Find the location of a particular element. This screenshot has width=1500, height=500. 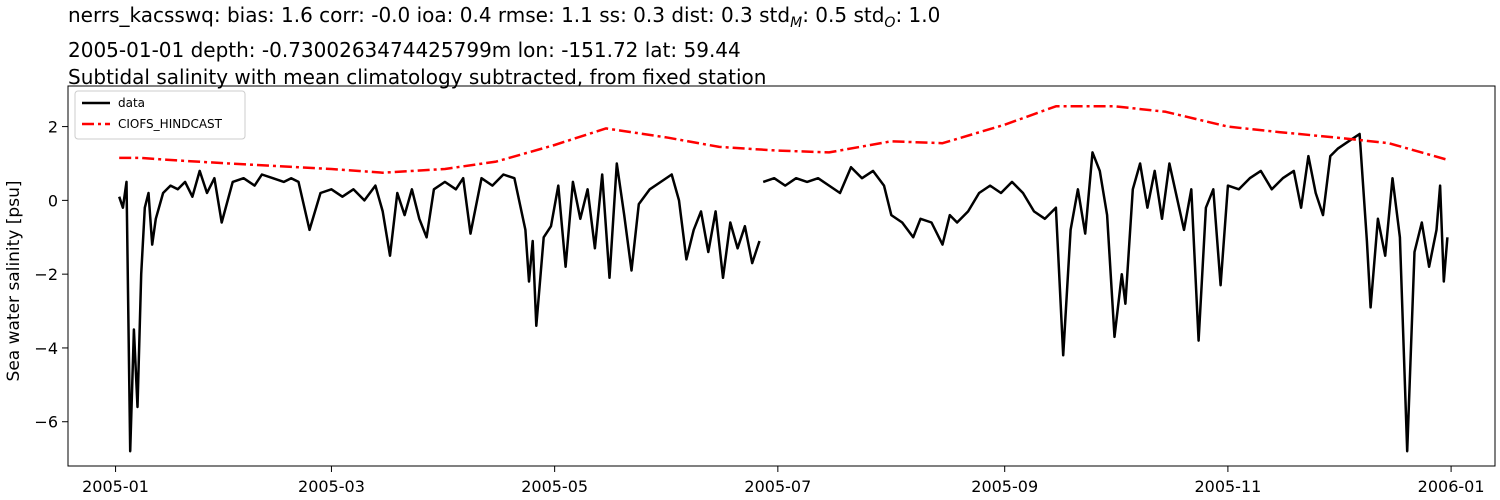

legend-label: data is located at coordinates (131, 103).